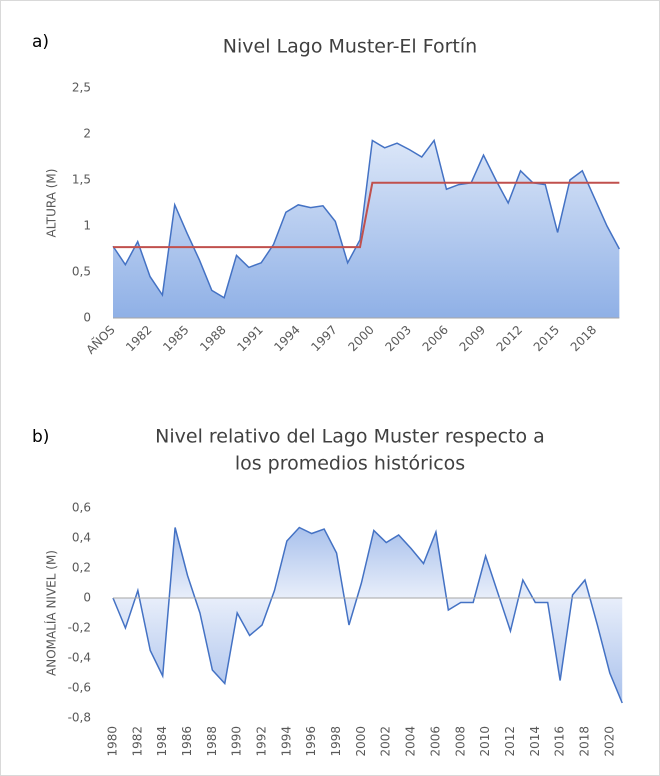  I want to click on y-tick-label: 2, so click(87, 134).